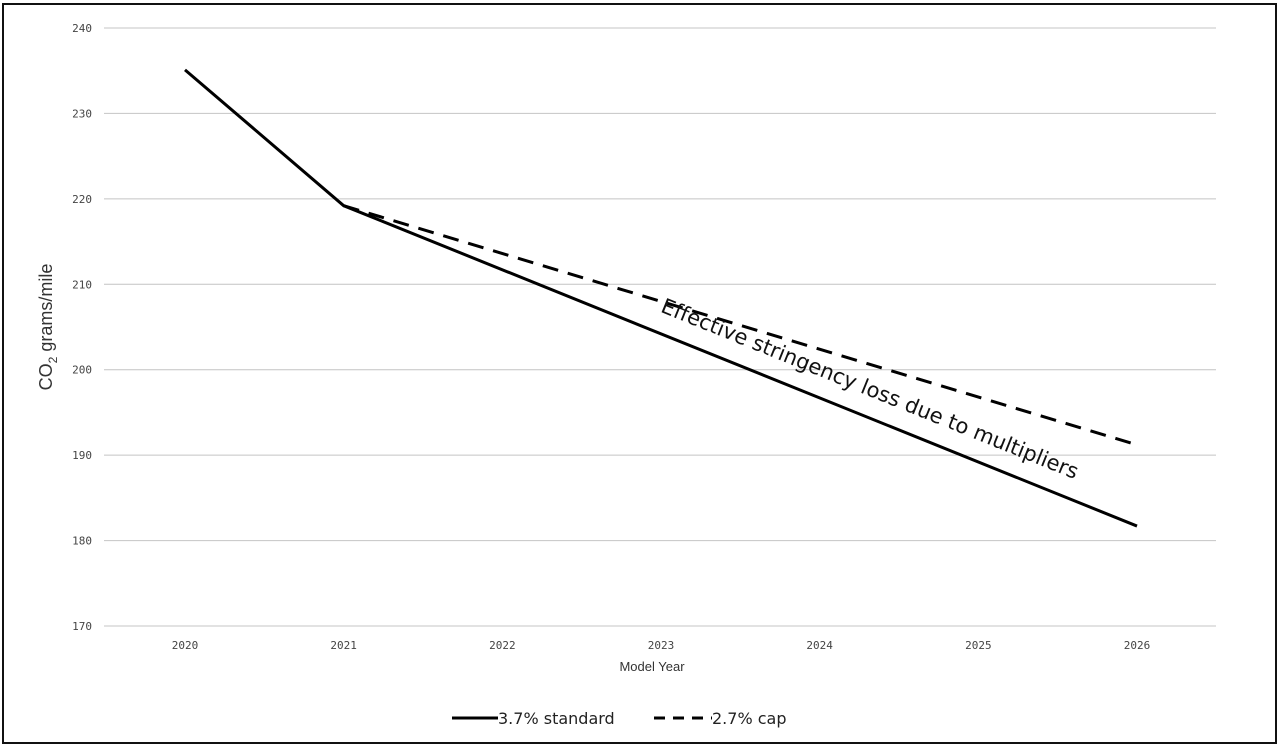 The width and height of the screenshot is (1281, 747). What do you see at coordinates (82, 284) in the screenshot?
I see `y-tick-label: 210` at bounding box center [82, 284].